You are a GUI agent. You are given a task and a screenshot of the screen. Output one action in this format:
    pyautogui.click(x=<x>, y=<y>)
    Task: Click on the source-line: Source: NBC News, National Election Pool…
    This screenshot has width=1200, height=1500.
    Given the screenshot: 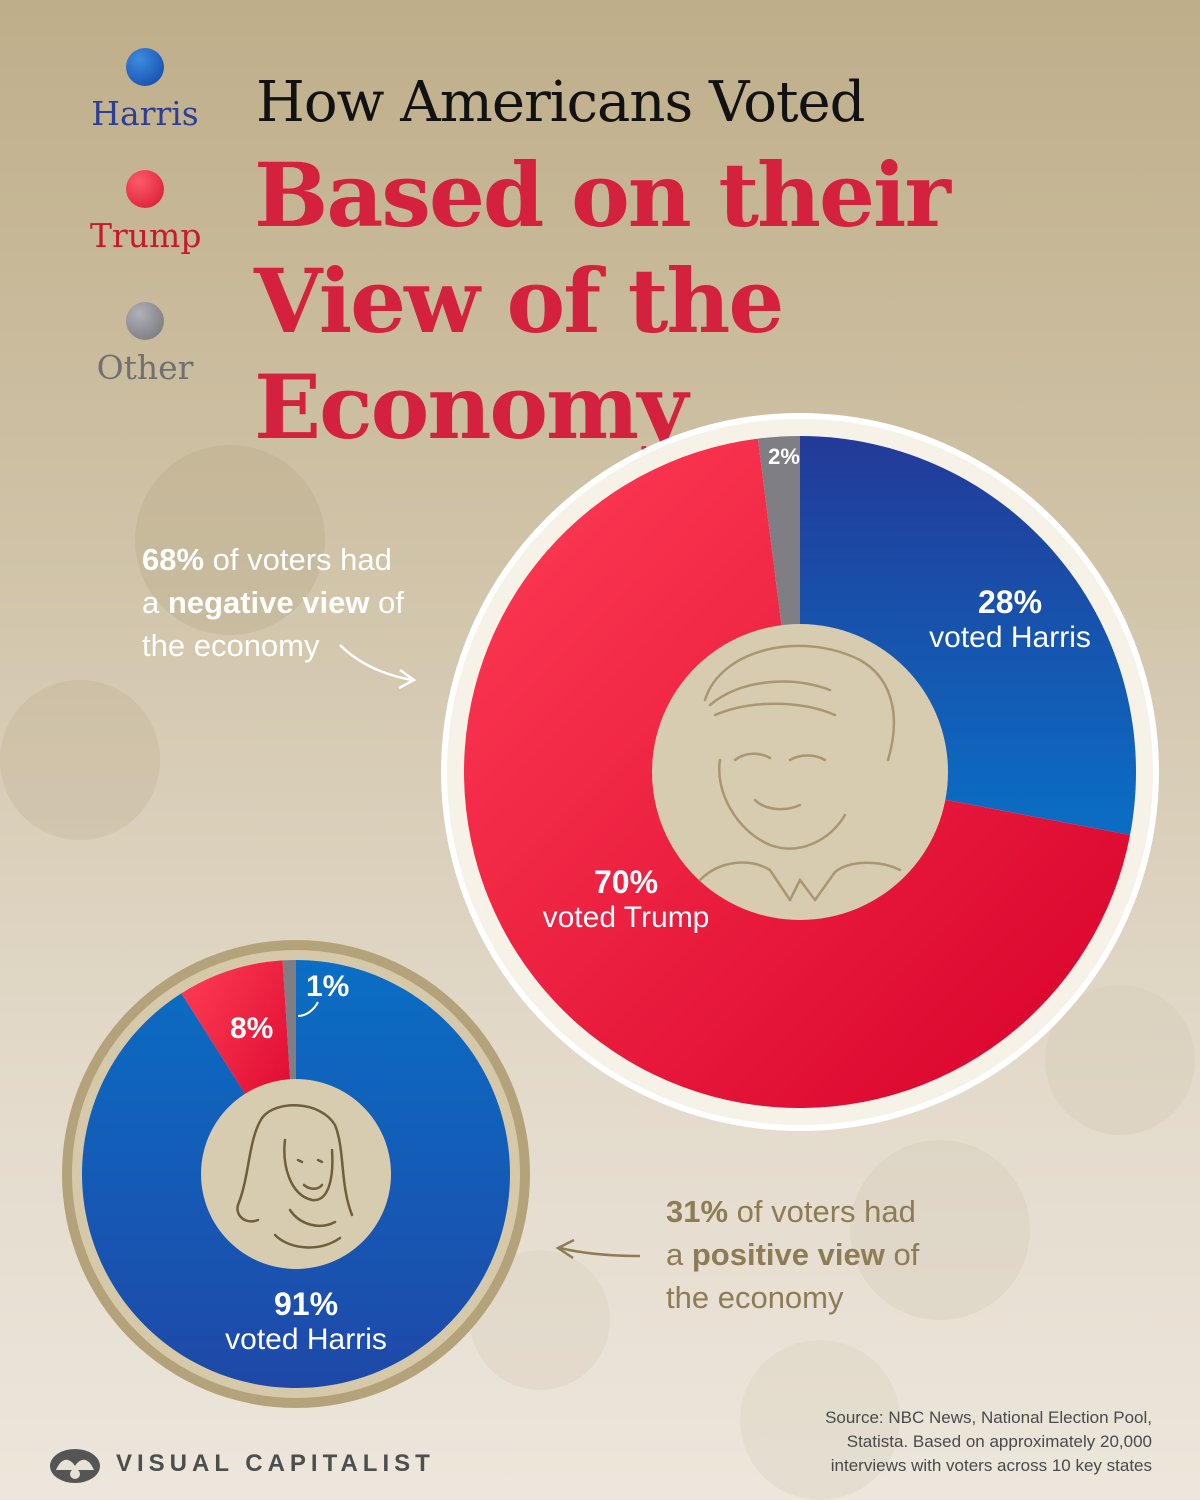 What is the action you would take?
    pyautogui.click(x=988, y=1417)
    